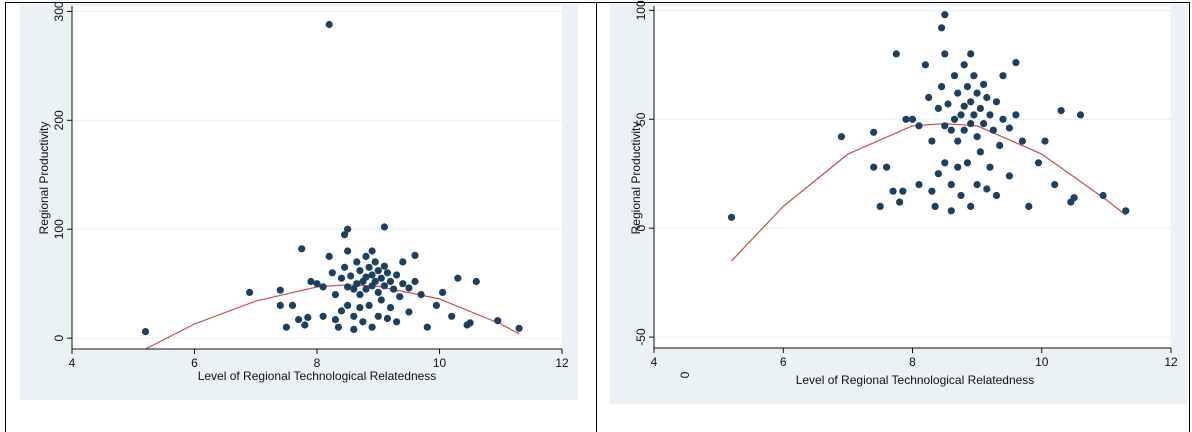 The height and width of the screenshot is (432, 1192). I want to click on y-tick-label: 300, so click(59, 11).